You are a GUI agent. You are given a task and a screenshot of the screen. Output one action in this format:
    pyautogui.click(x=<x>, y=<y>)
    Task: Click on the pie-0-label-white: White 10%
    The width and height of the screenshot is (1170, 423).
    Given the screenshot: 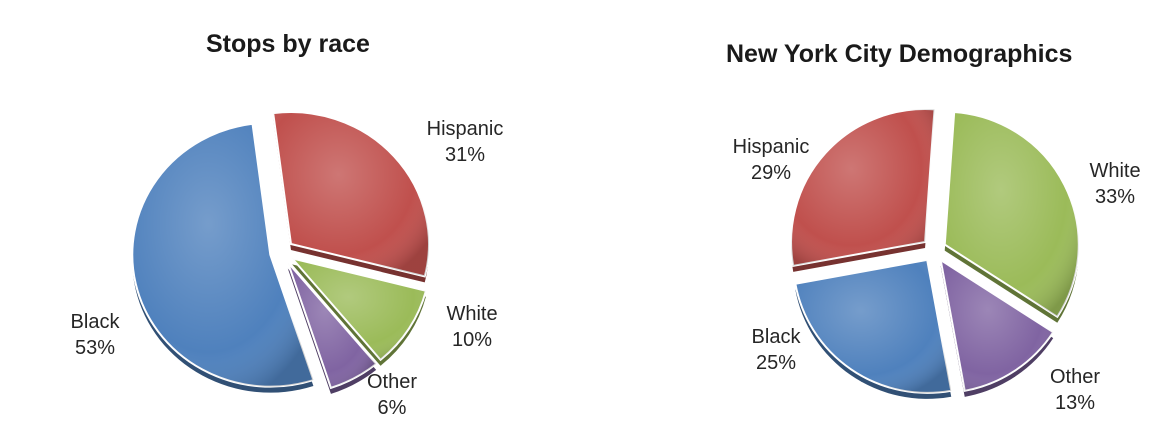 What is the action you would take?
    pyautogui.click(x=471, y=327)
    